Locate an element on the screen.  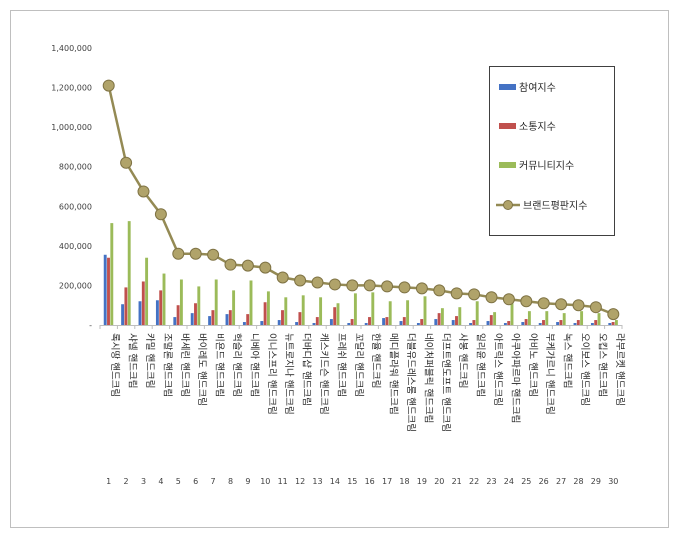
x-tick-label: 더프트앤도프트 핸드크림 is located at coordinates (446, 382).